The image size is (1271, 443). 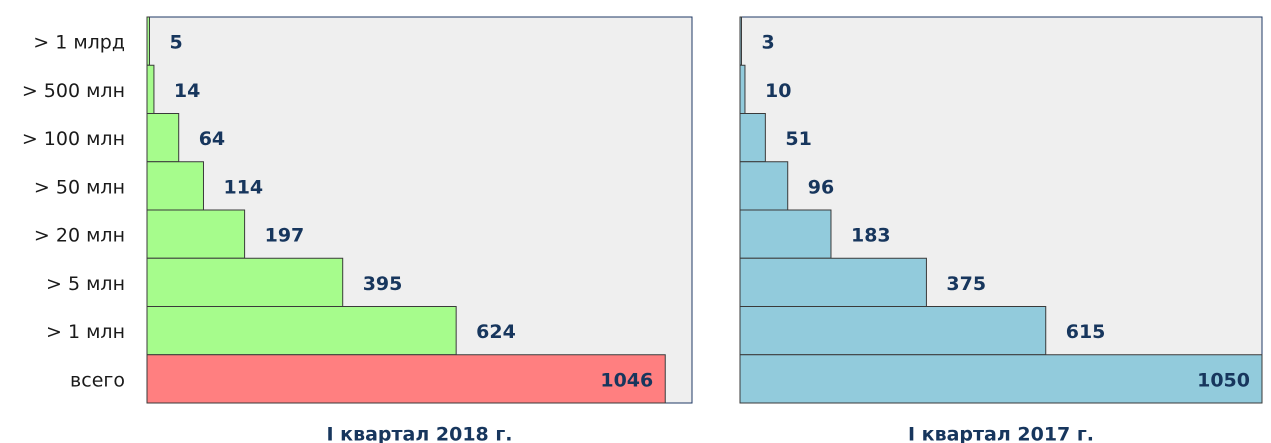 What do you see at coordinates (85, 284) in the screenshot?
I see `category-label: > 5 млн` at bounding box center [85, 284].